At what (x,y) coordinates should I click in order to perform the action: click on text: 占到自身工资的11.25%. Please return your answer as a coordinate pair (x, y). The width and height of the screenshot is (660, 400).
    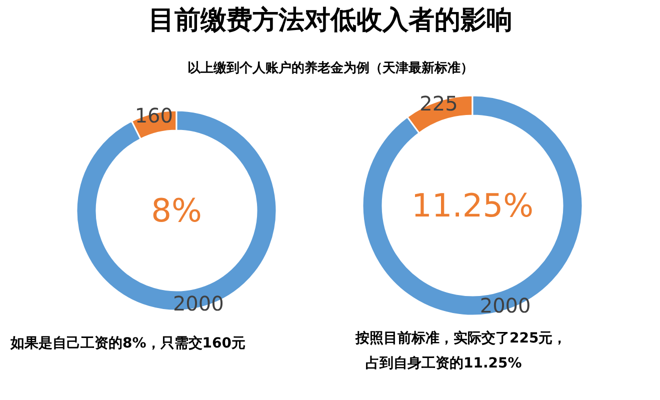
    Looking at the image, I should click on (444, 364).